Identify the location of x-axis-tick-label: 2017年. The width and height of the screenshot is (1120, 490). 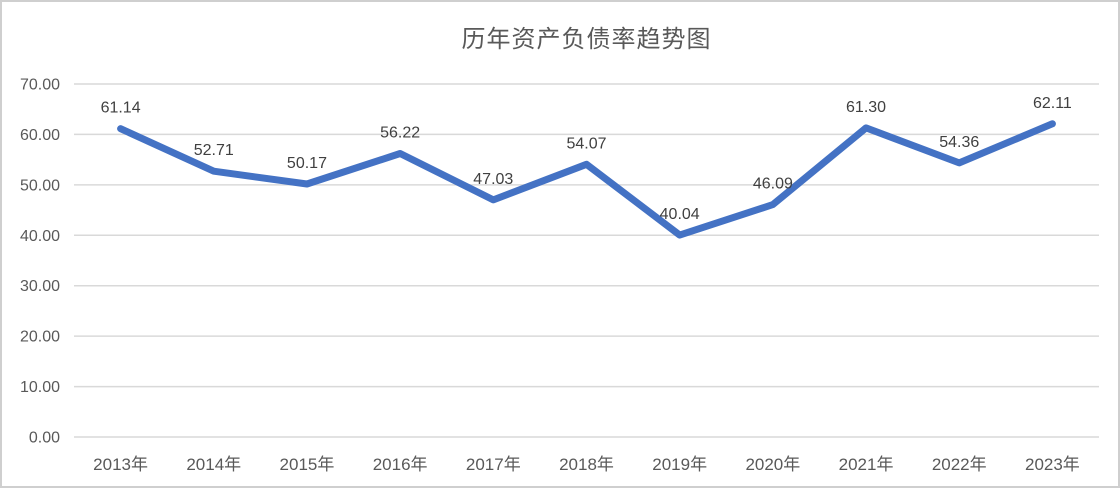
(493, 464).